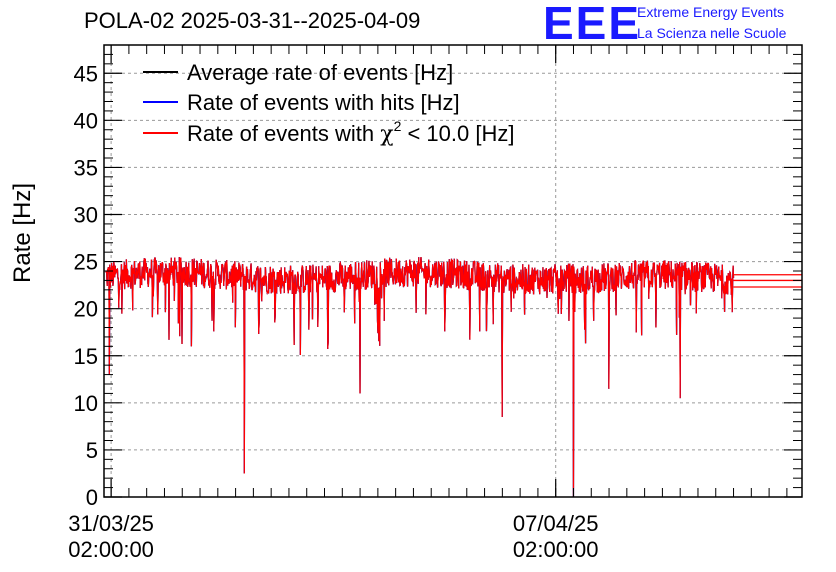  I want to click on y-tick-label: 15, so click(86, 356).